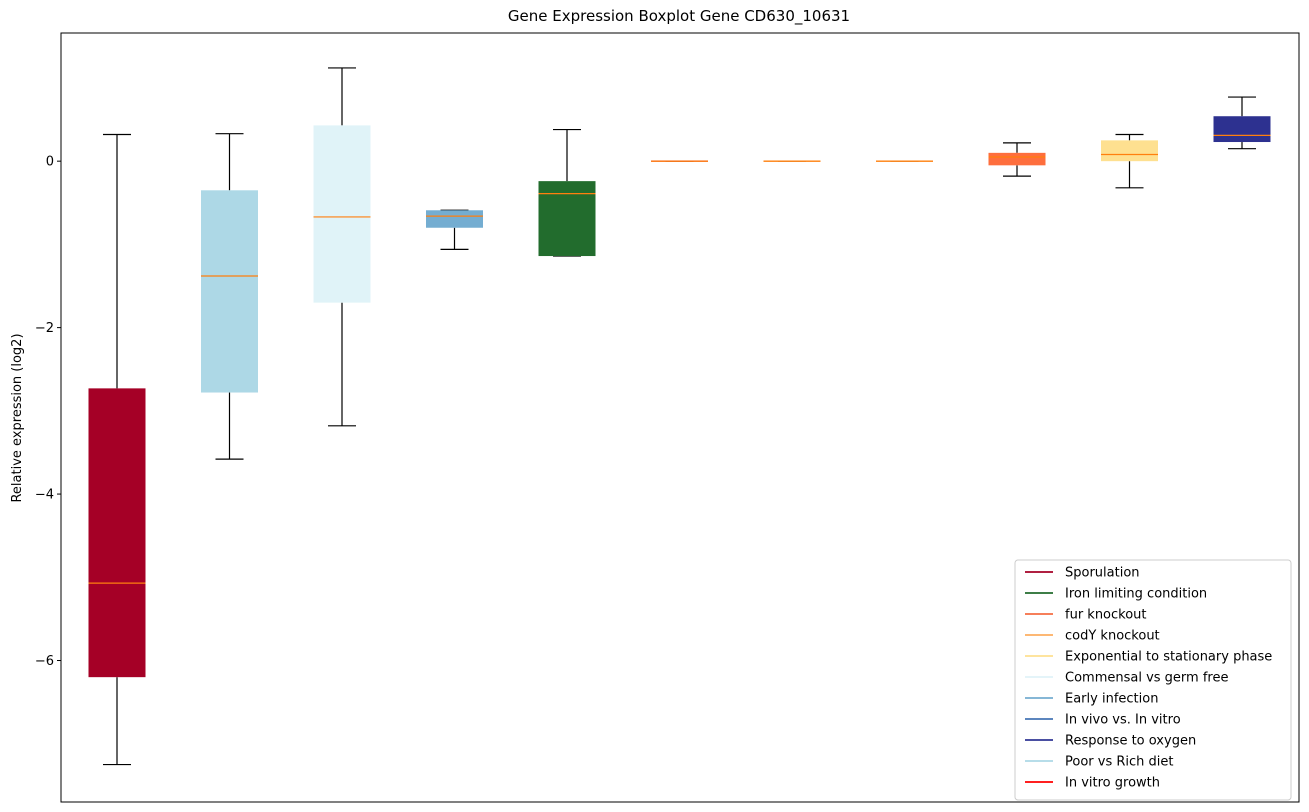 The width and height of the screenshot is (1309, 812). I want to click on y-tick-label: −6, so click(44, 661).